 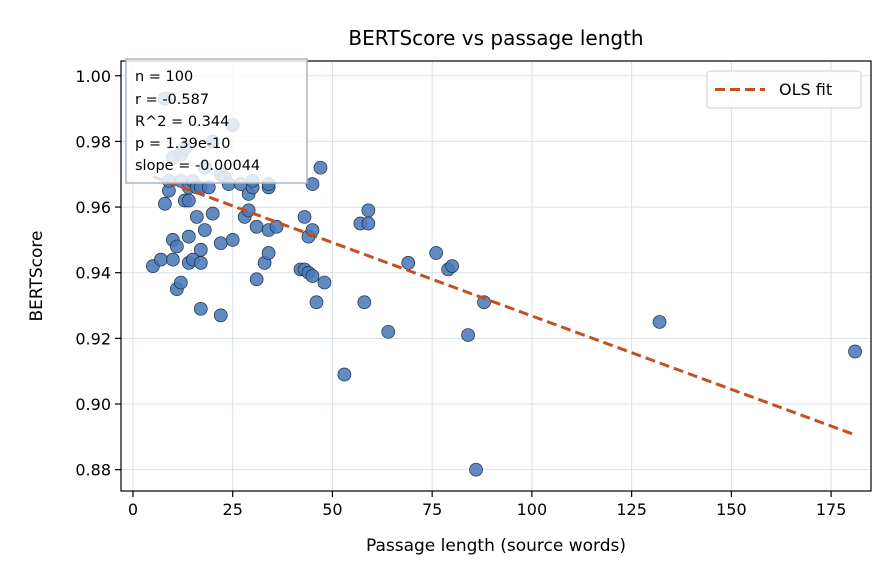 I want to click on y-tick-label: 0.90, so click(x=93, y=404).